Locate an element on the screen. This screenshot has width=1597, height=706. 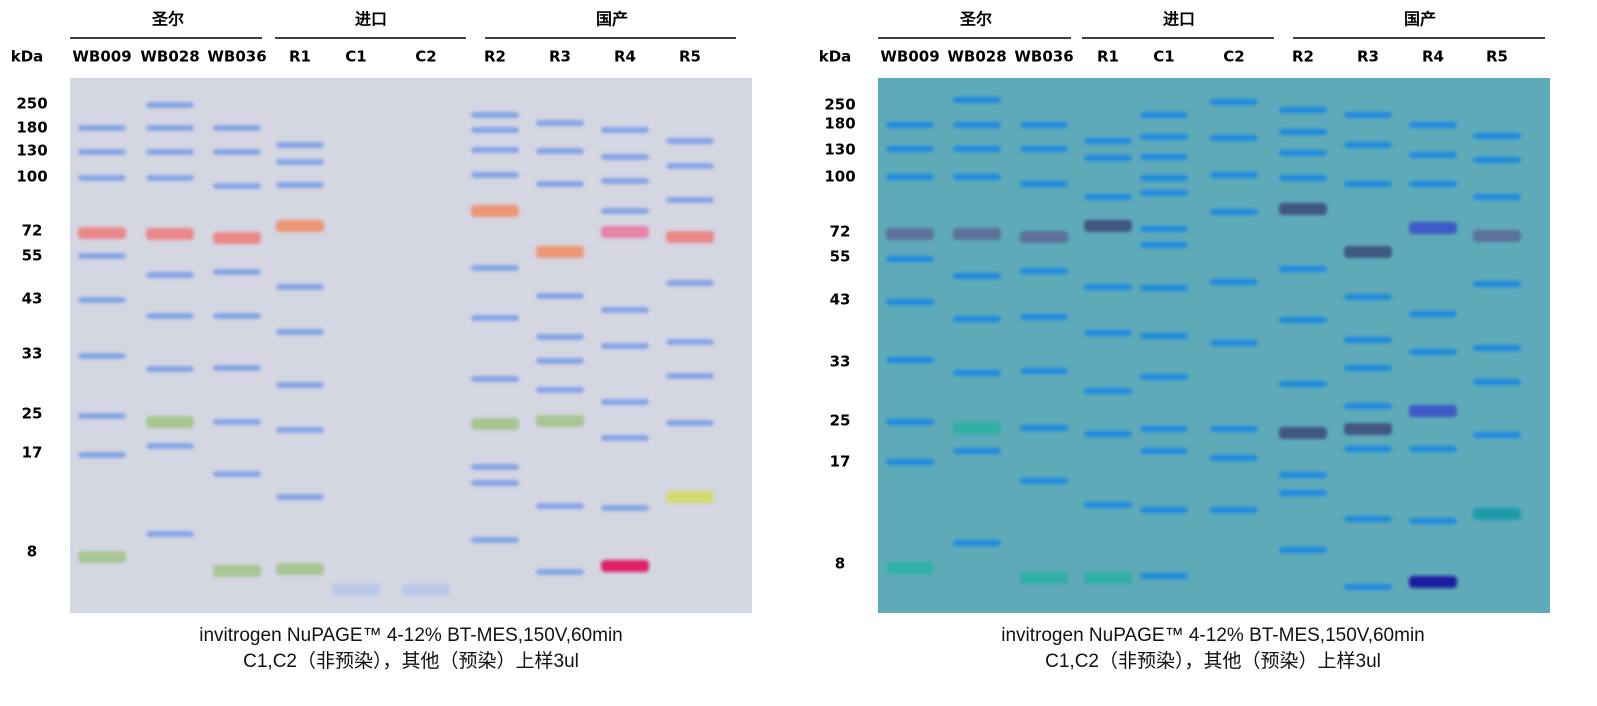
caption-line: C1,C2（非预染），其他（预染）上样3ul is located at coordinates (411, 661).